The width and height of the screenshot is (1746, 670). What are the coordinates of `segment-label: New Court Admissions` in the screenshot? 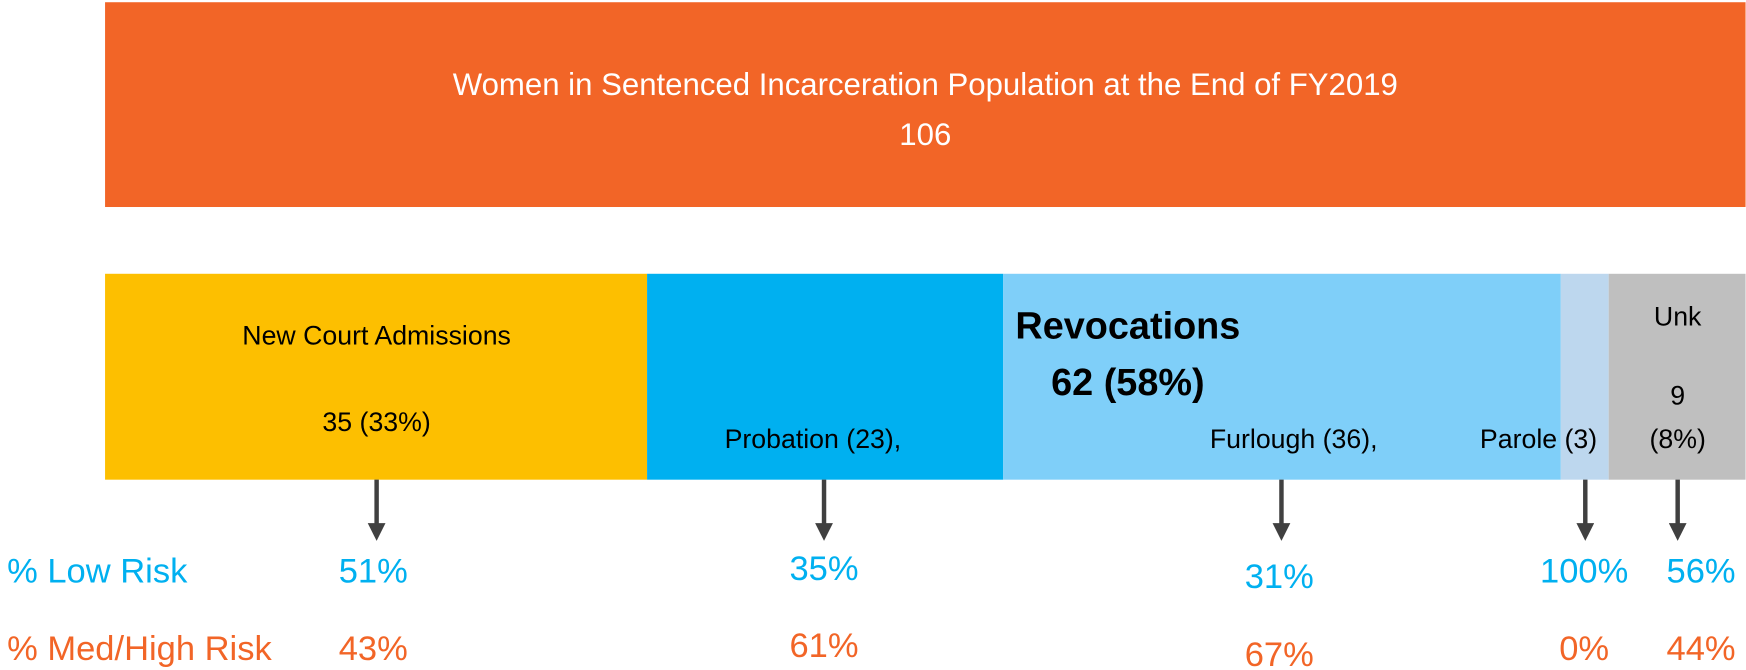 It's located at (376, 335).